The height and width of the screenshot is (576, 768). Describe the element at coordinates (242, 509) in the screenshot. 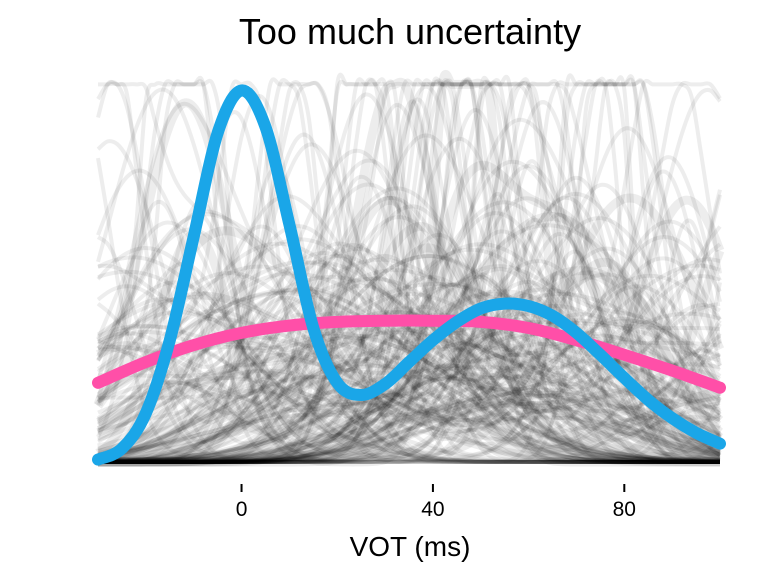

I see `x-tick-label: 0` at that location.